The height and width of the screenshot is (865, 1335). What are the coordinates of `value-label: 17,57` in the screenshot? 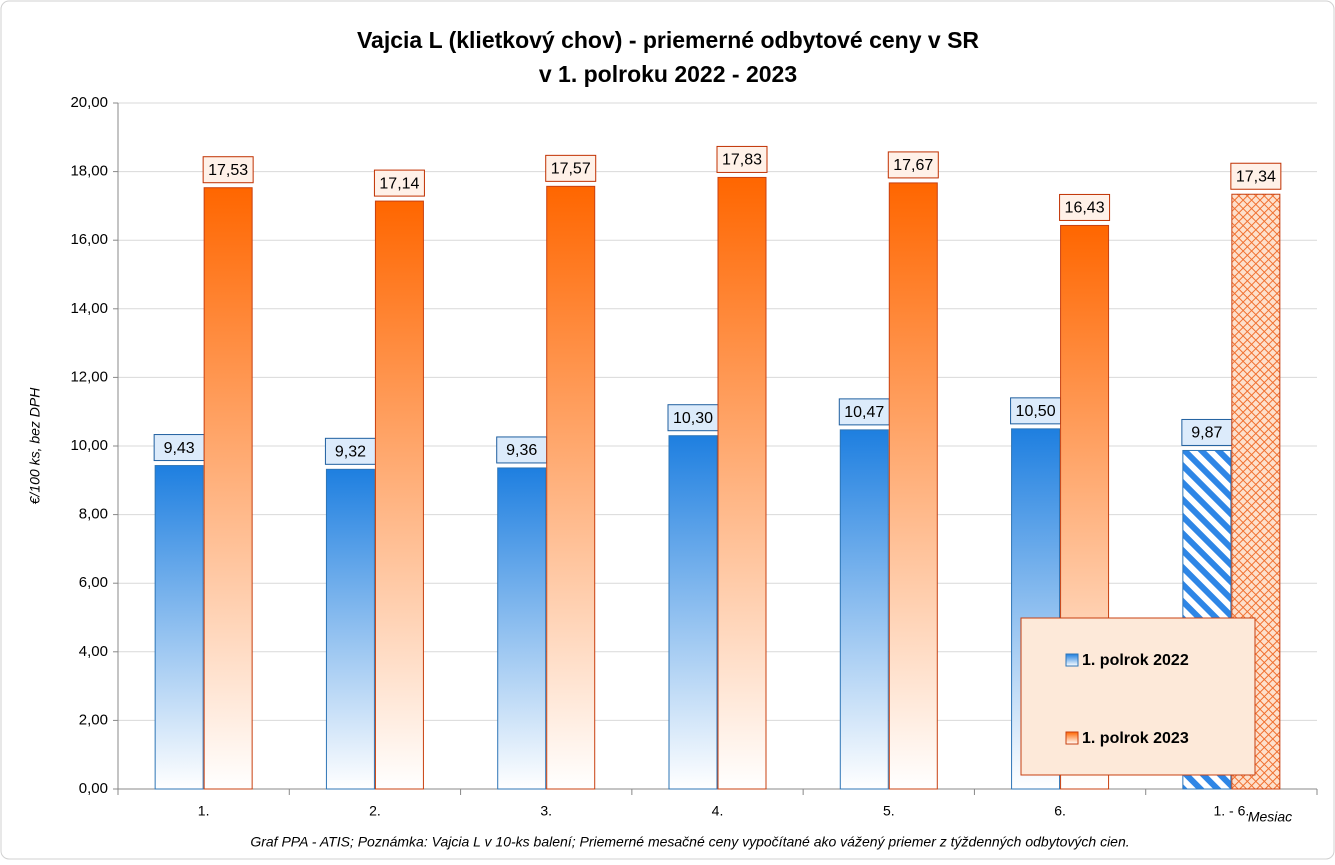 It's located at (571, 169).